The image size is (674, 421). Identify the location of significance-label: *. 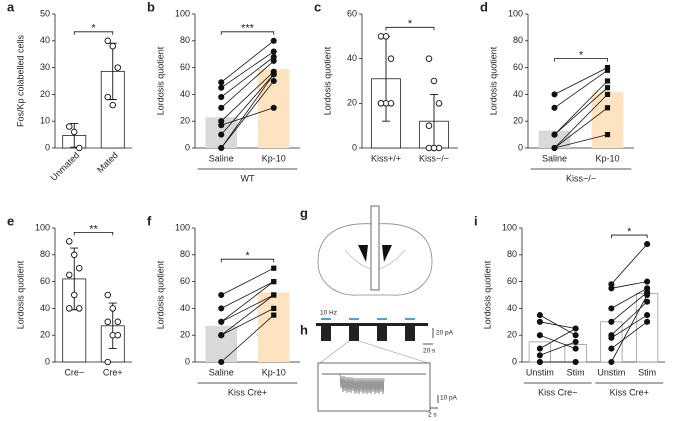
(629, 232).